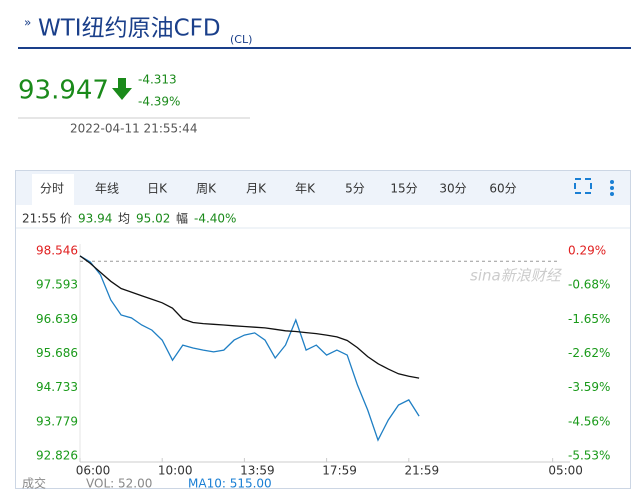 This screenshot has height=489, width=631. Describe the element at coordinates (230, 483) in the screenshot. I see `footer-ma: MA10: 515.00` at that location.